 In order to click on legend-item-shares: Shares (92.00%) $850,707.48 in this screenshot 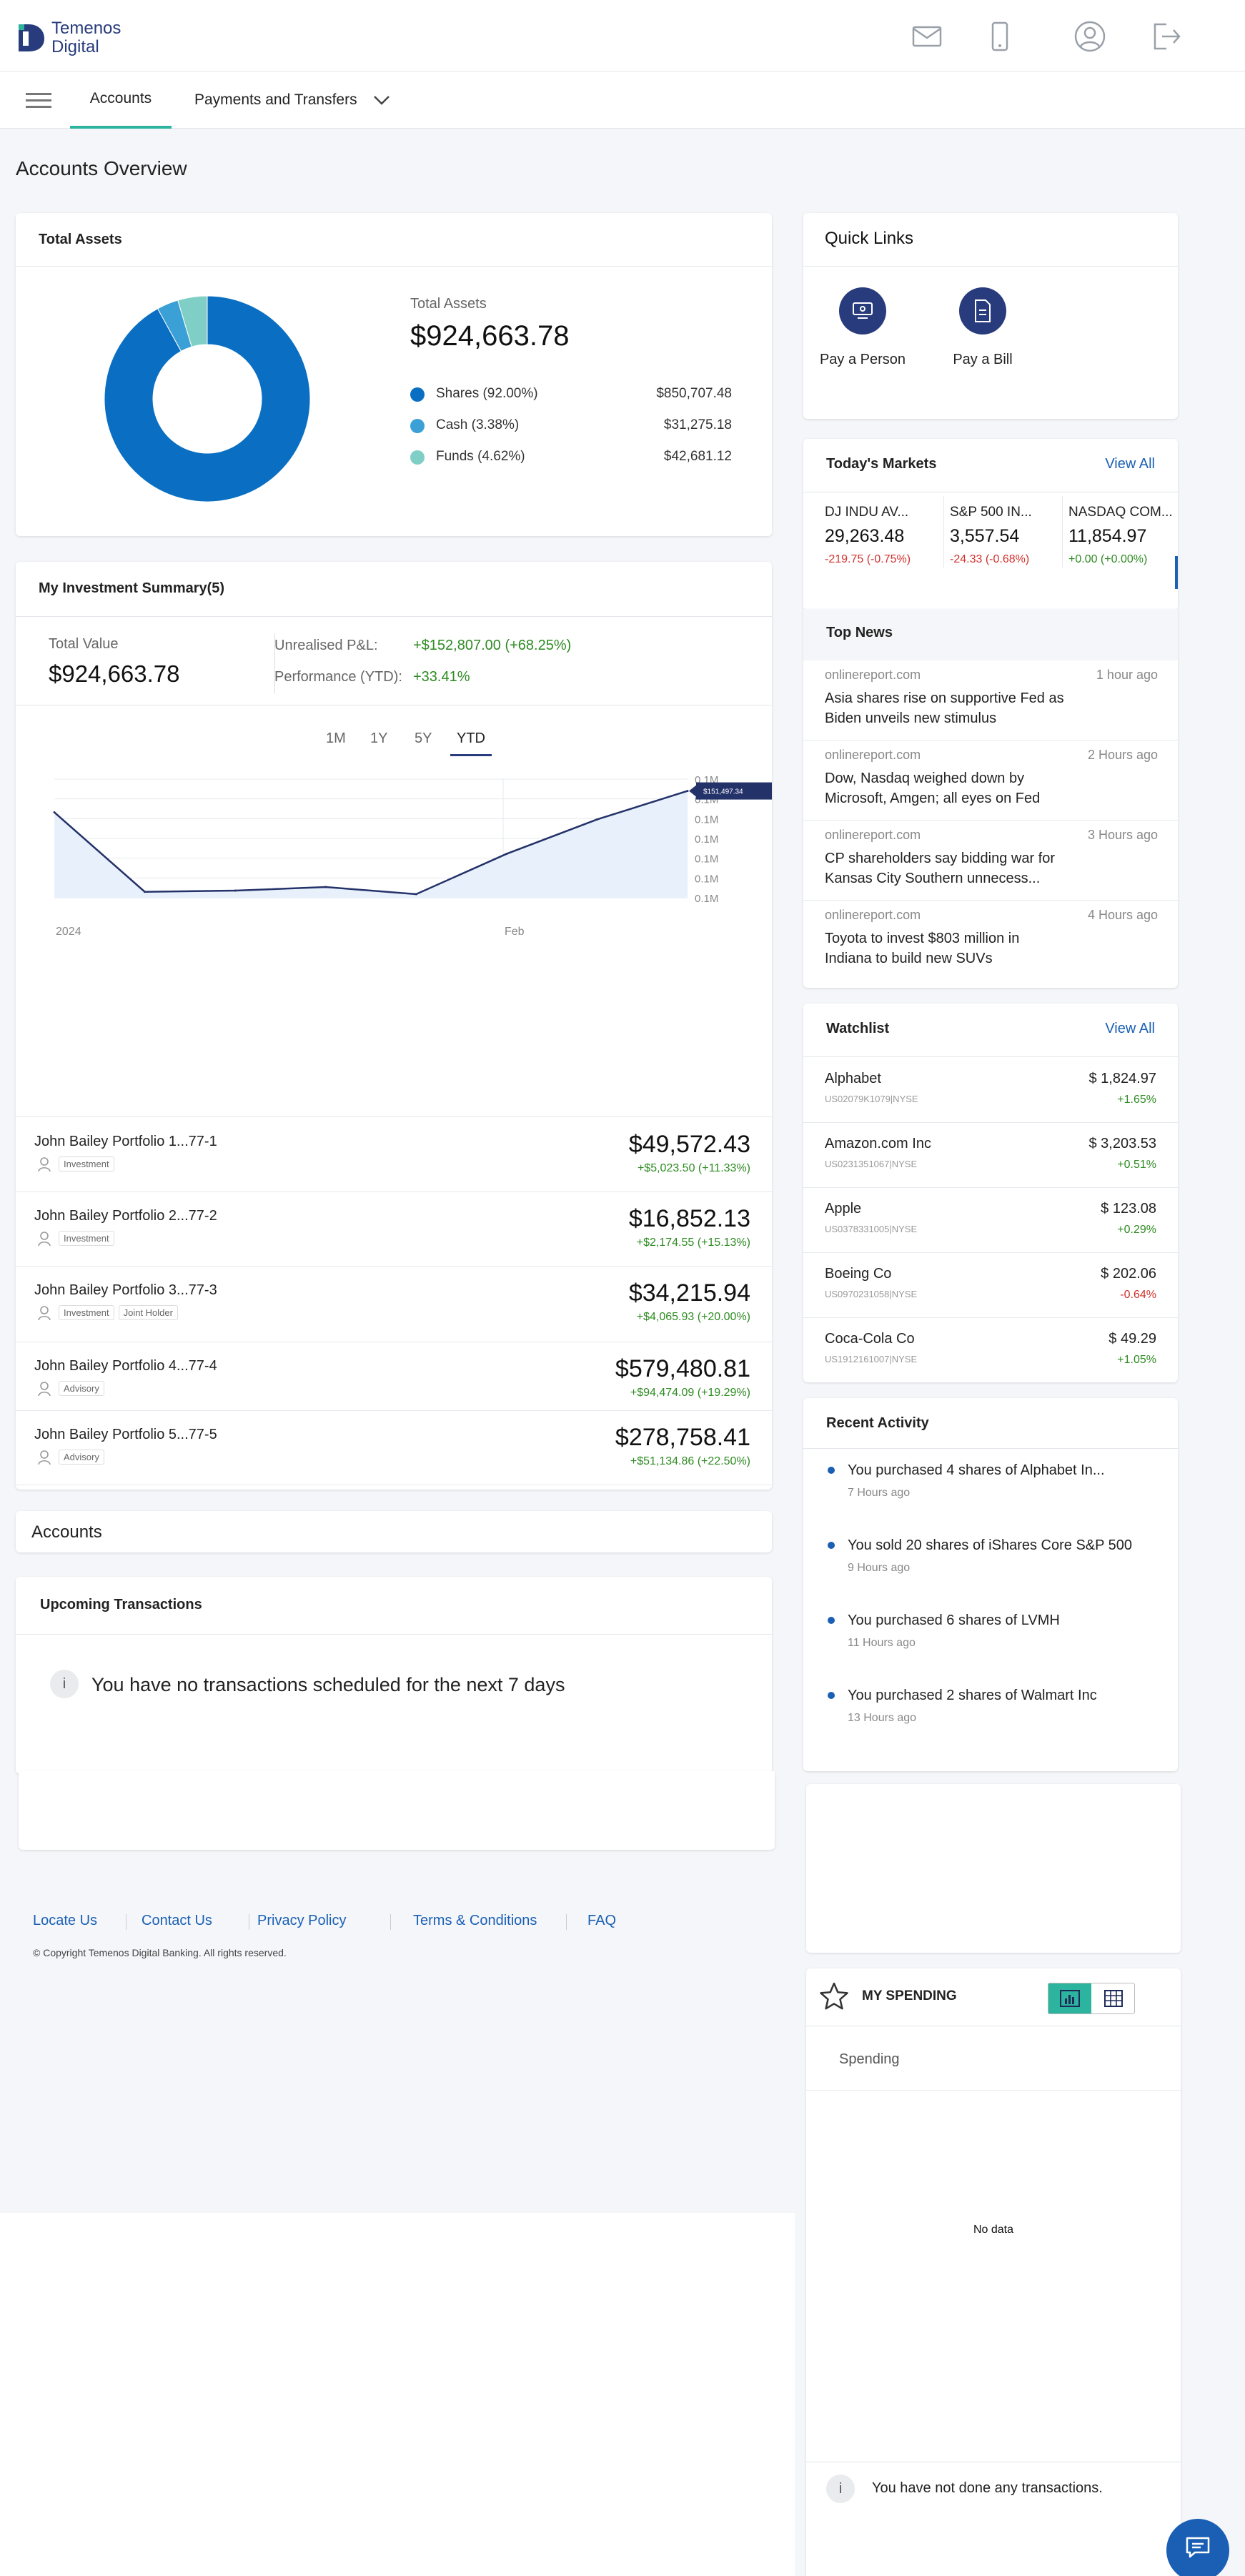, I will do `click(571, 396)`.